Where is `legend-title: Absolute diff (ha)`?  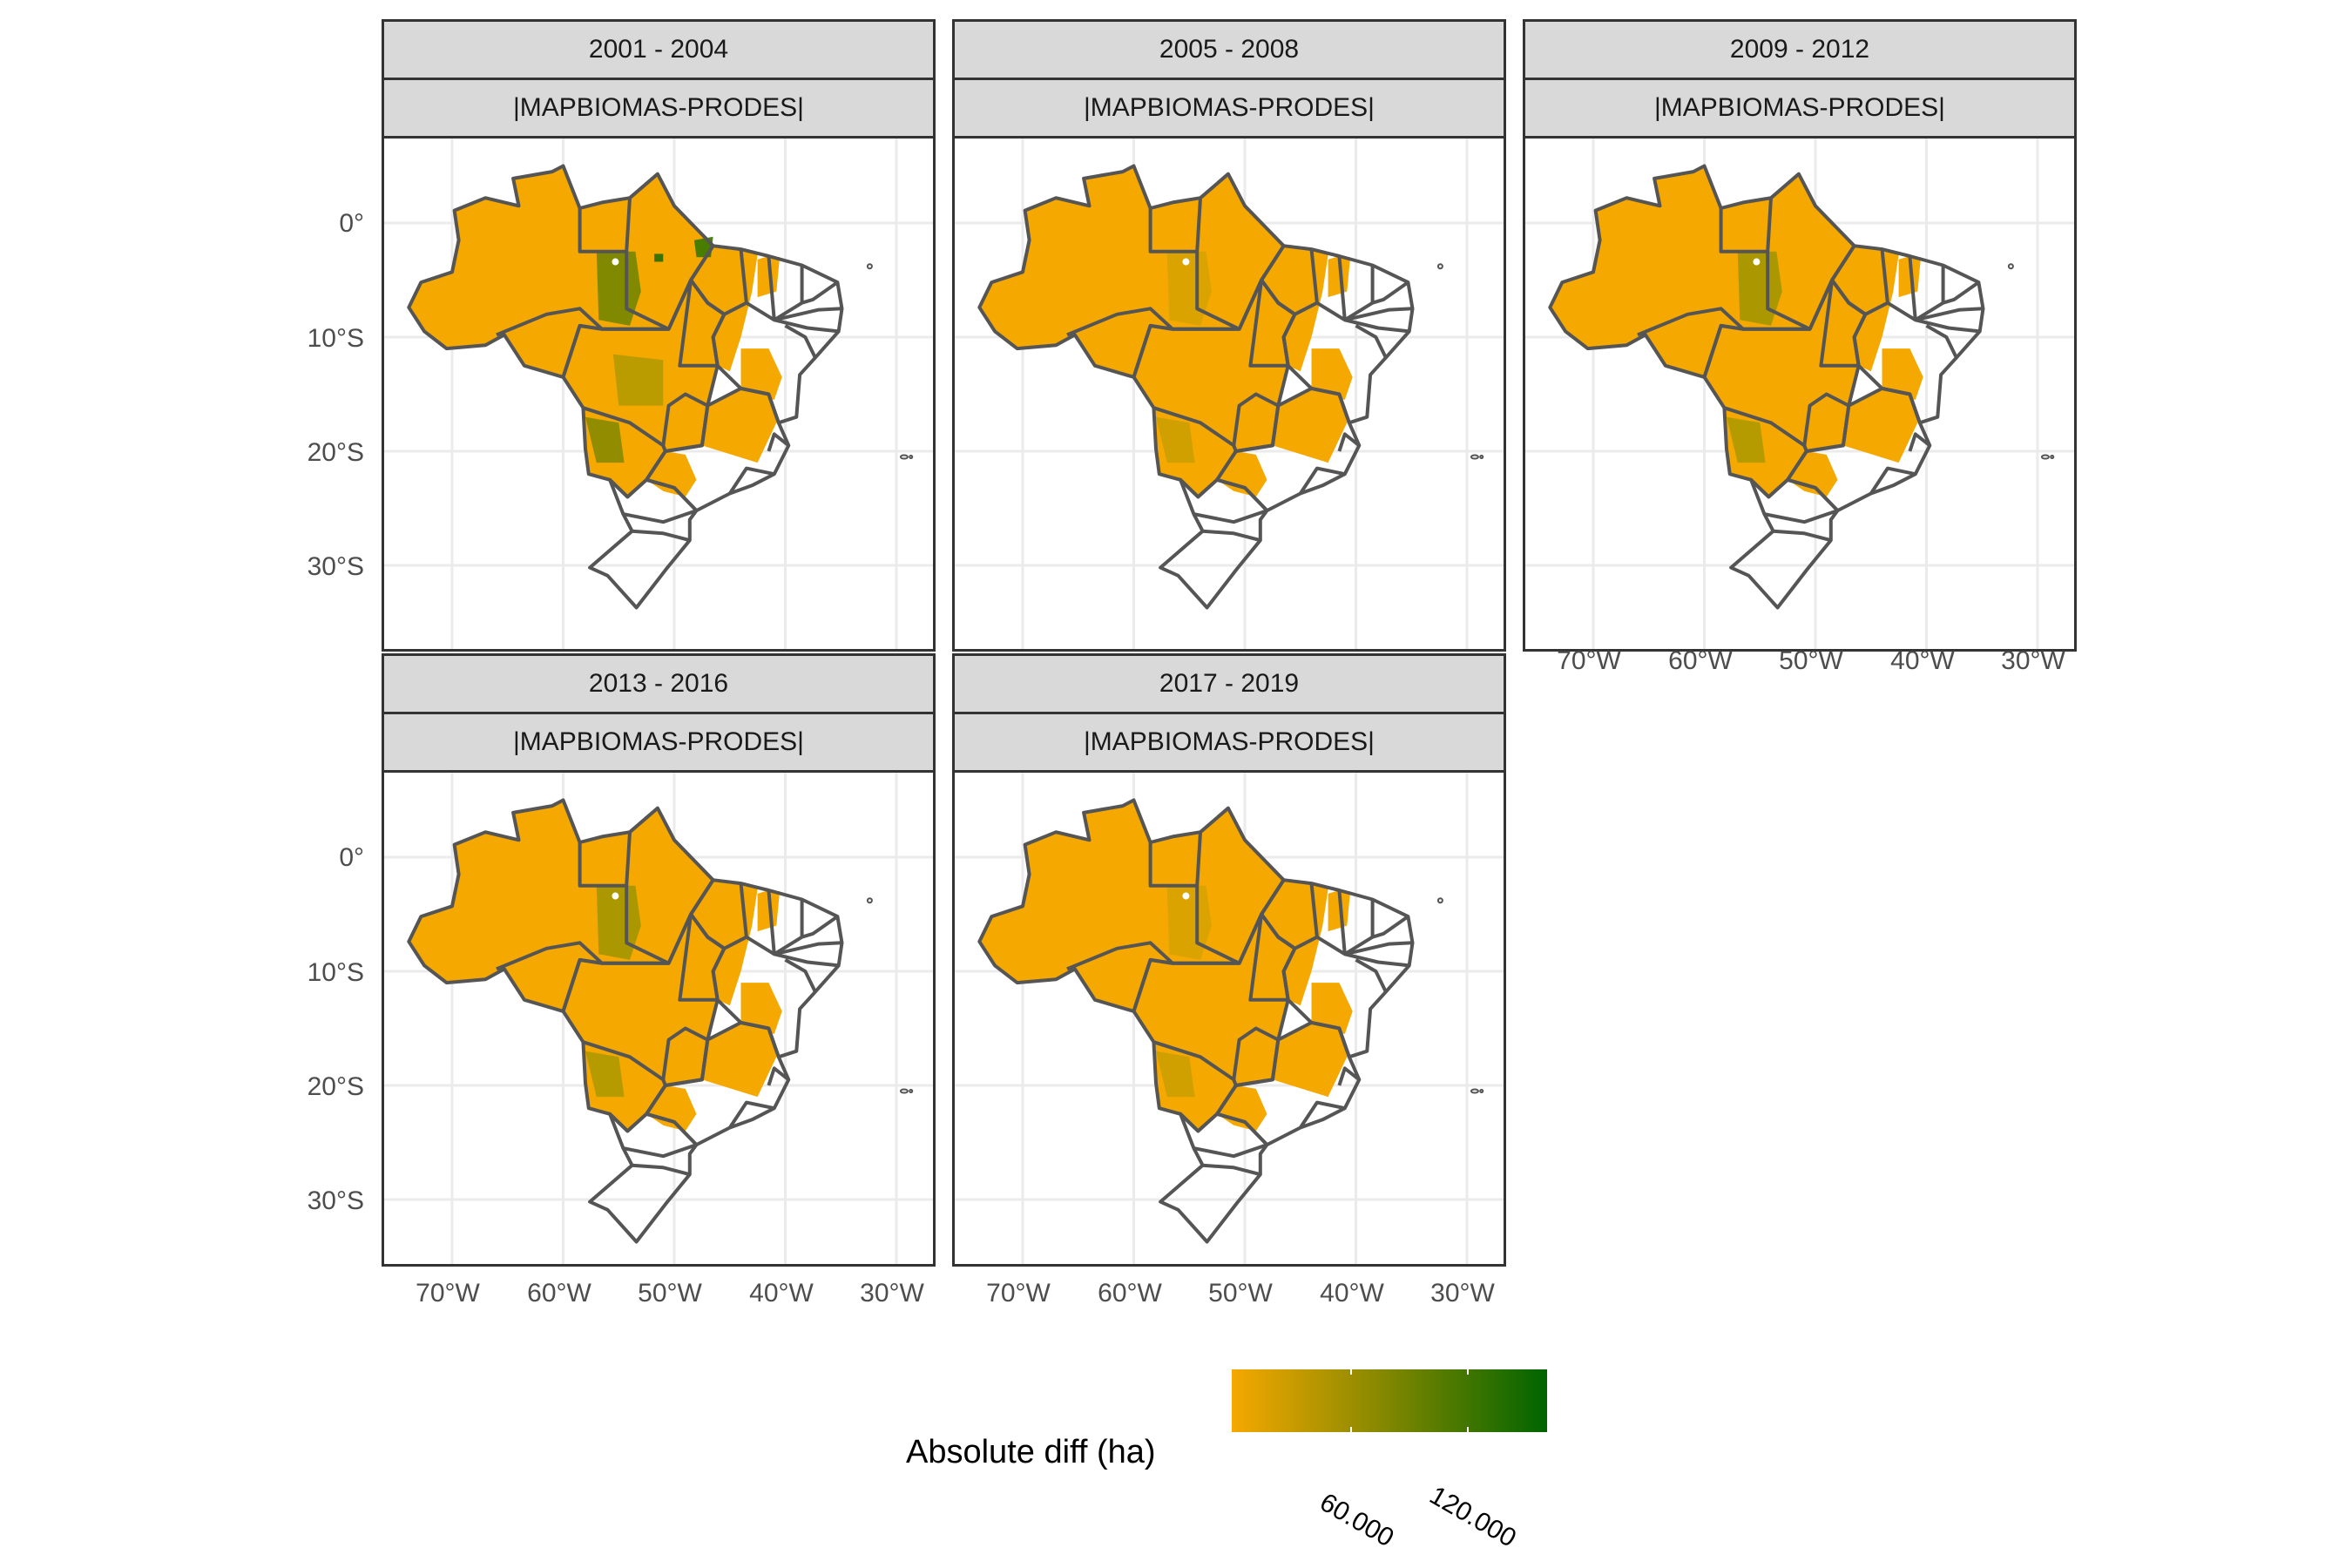 legend-title: Absolute diff (ha) is located at coordinates (1031, 1452).